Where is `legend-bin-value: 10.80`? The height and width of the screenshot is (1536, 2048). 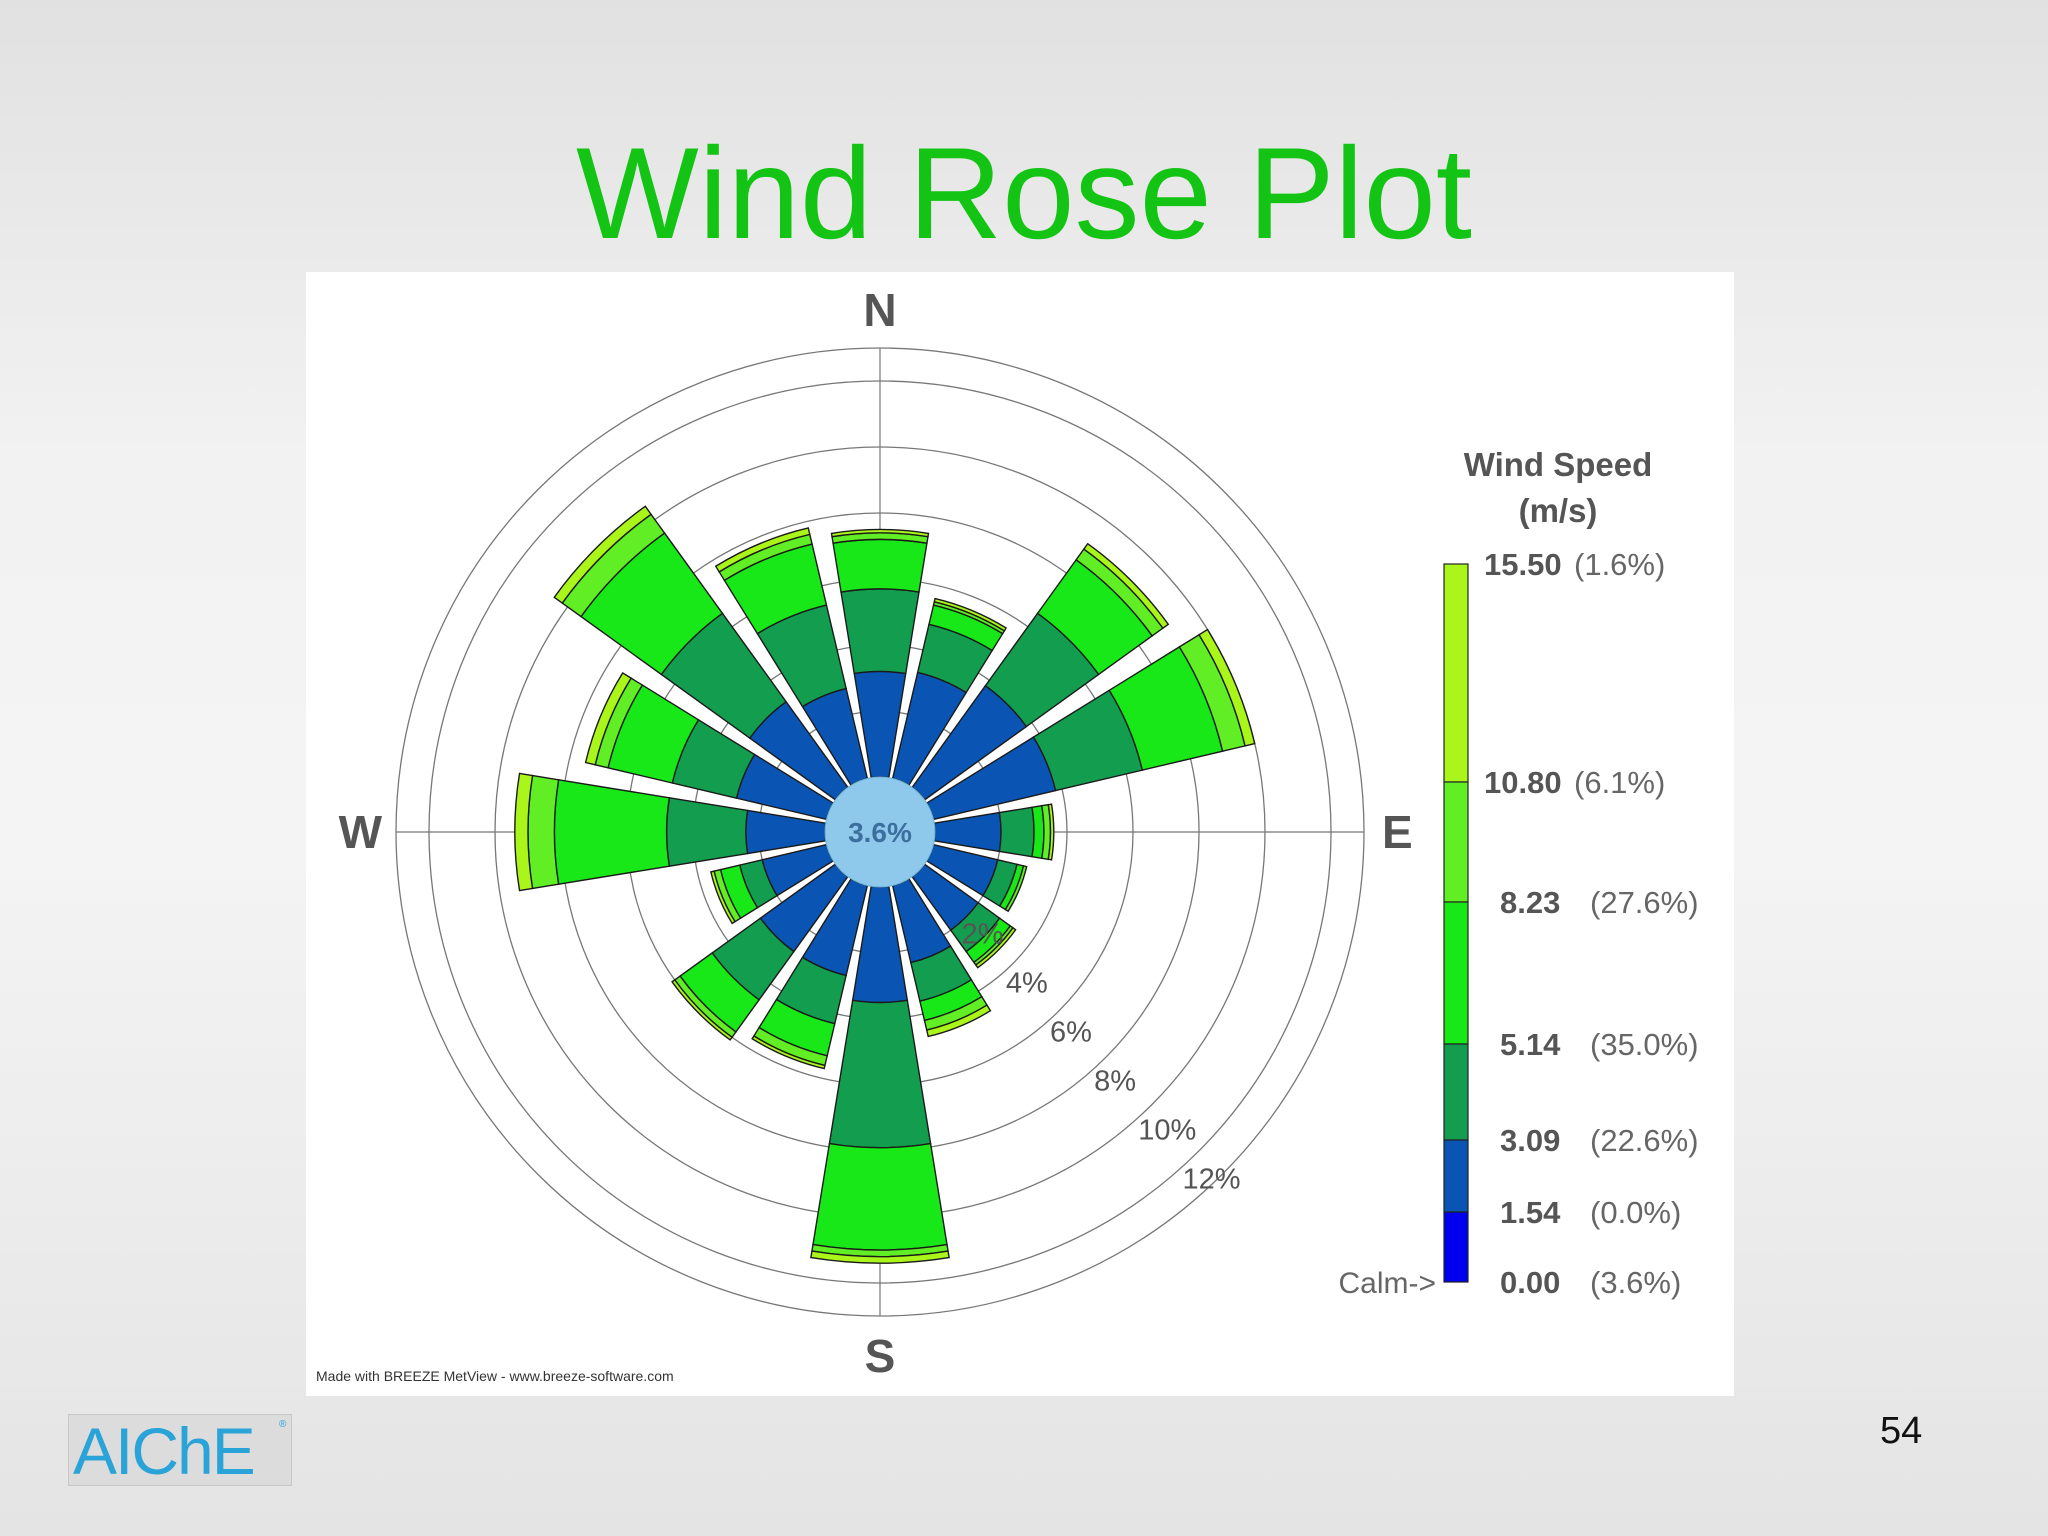 legend-bin-value: 10.80 is located at coordinates (1523, 782).